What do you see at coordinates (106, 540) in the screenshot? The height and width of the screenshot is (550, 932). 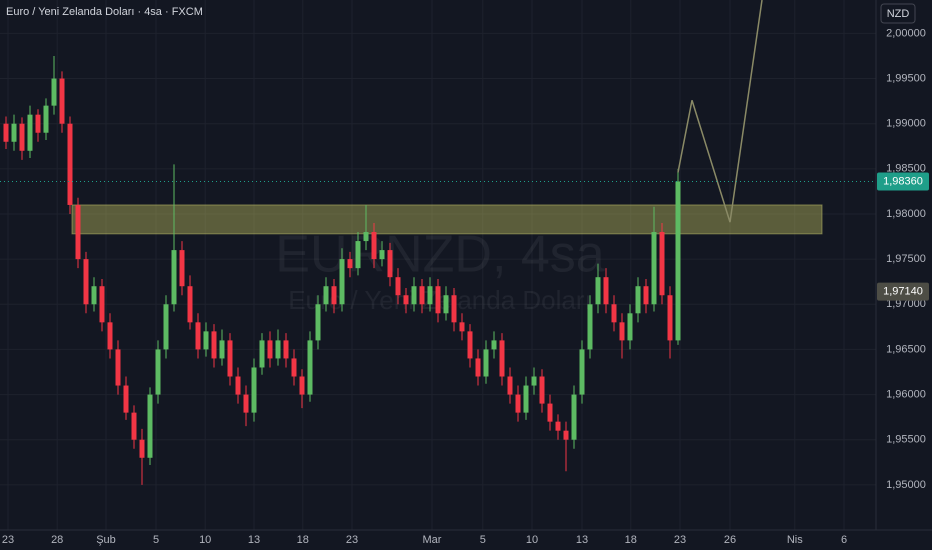 I see `x-tick-label: Şub` at bounding box center [106, 540].